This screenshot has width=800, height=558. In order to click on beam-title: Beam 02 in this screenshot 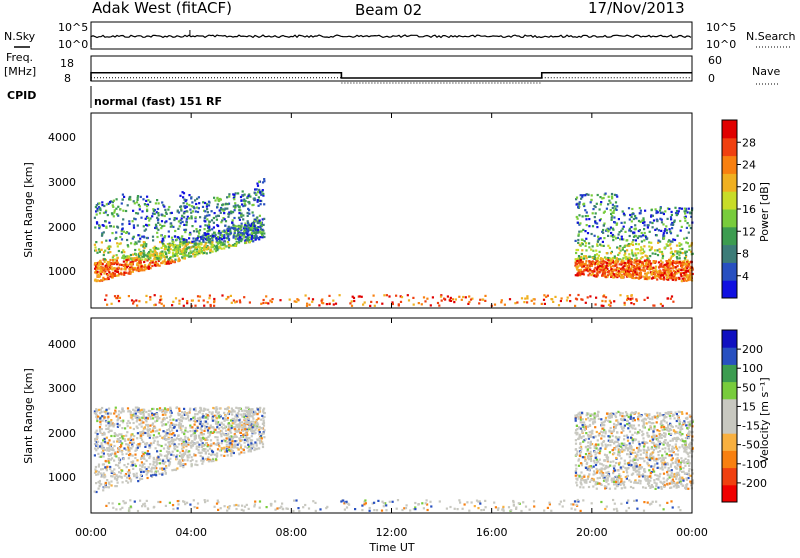, I will do `click(388, 10)`.